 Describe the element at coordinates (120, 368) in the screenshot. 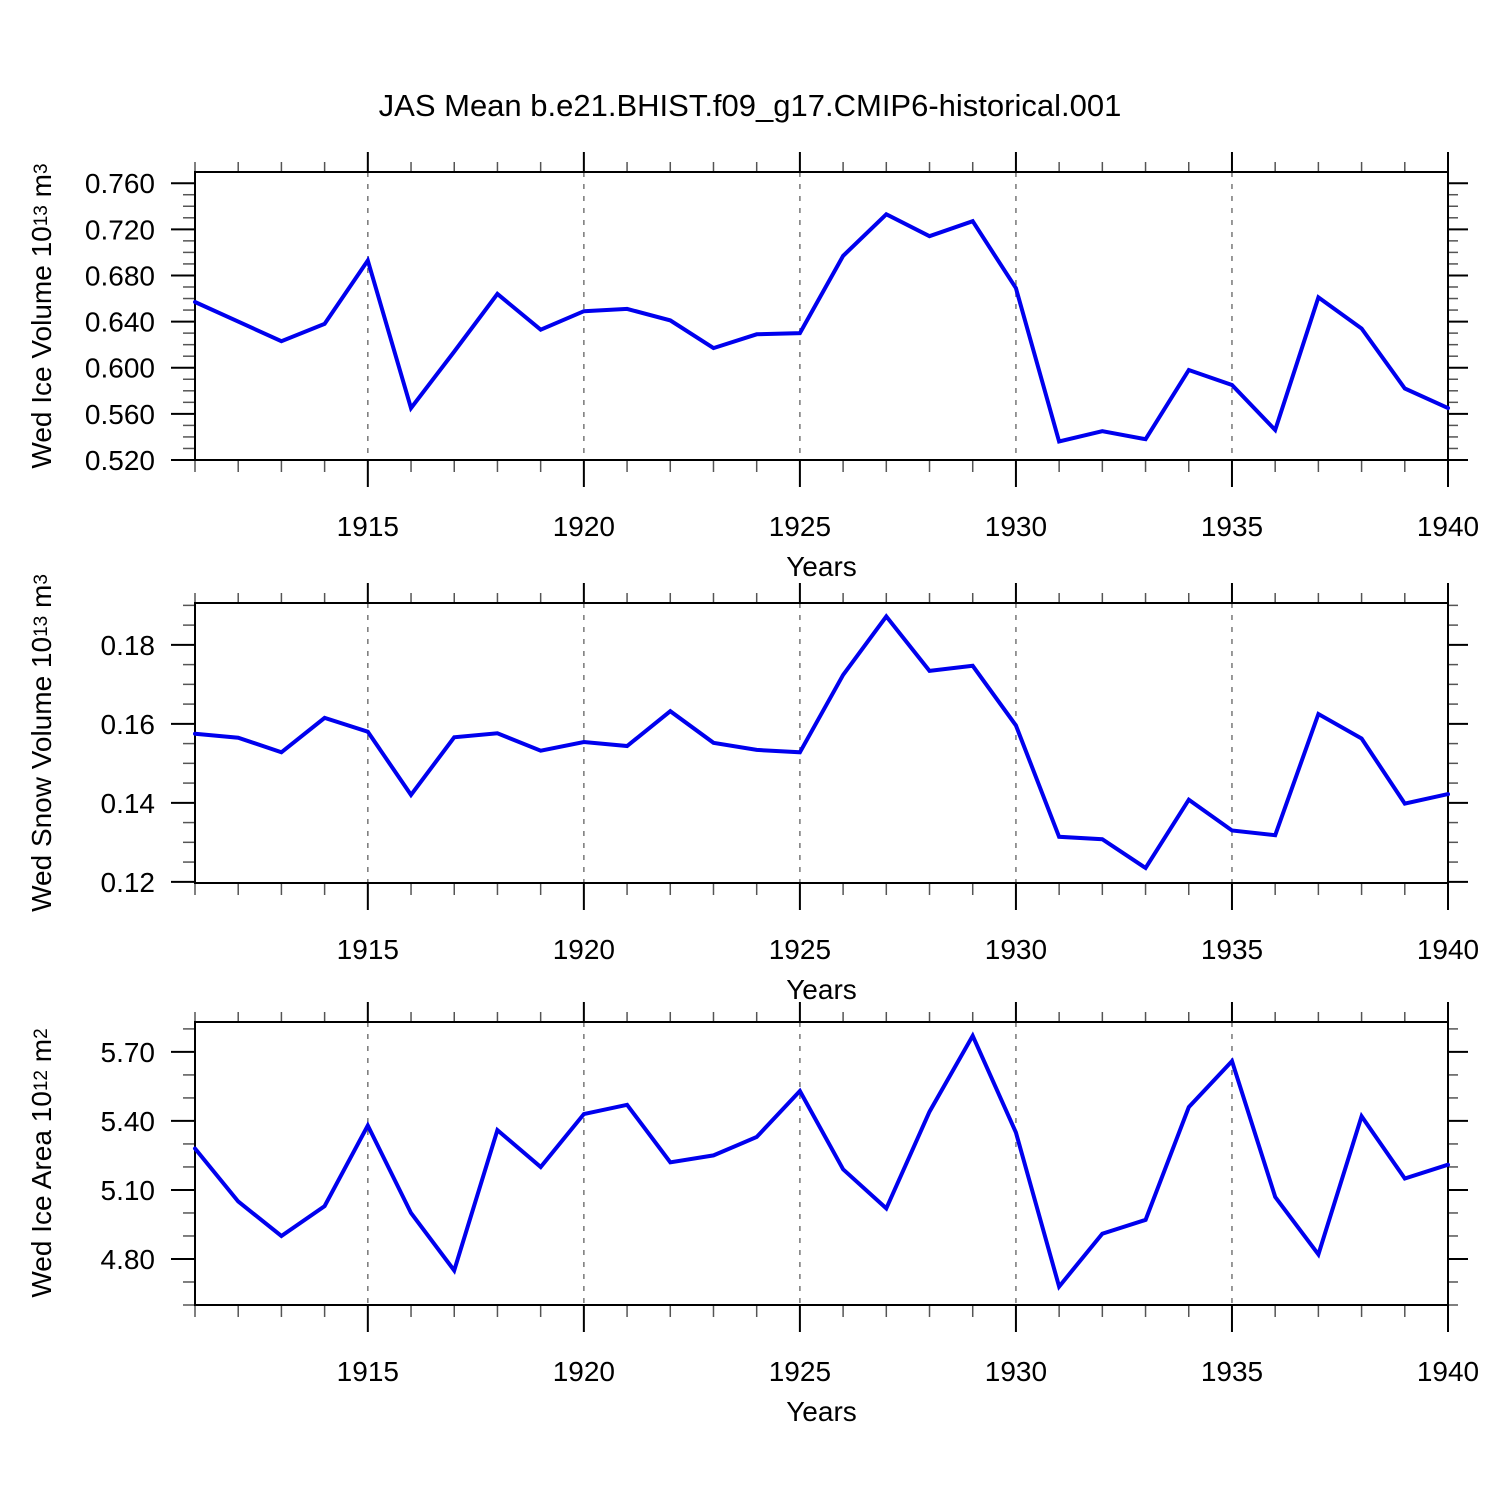

I see `y-tick-label: 0.600` at that location.